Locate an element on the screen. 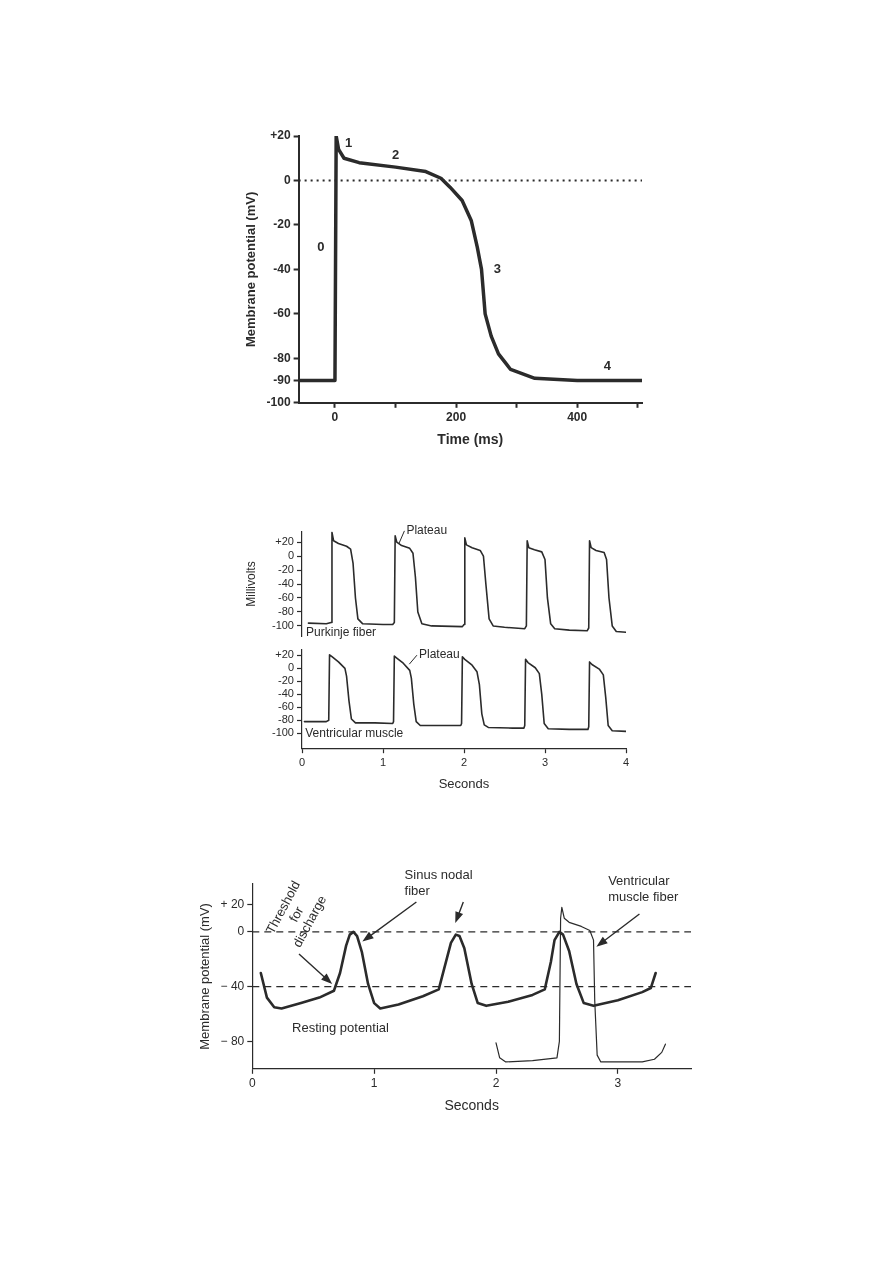 This screenshot has width=893, height=1263. annotation: 4 is located at coordinates (607, 366).